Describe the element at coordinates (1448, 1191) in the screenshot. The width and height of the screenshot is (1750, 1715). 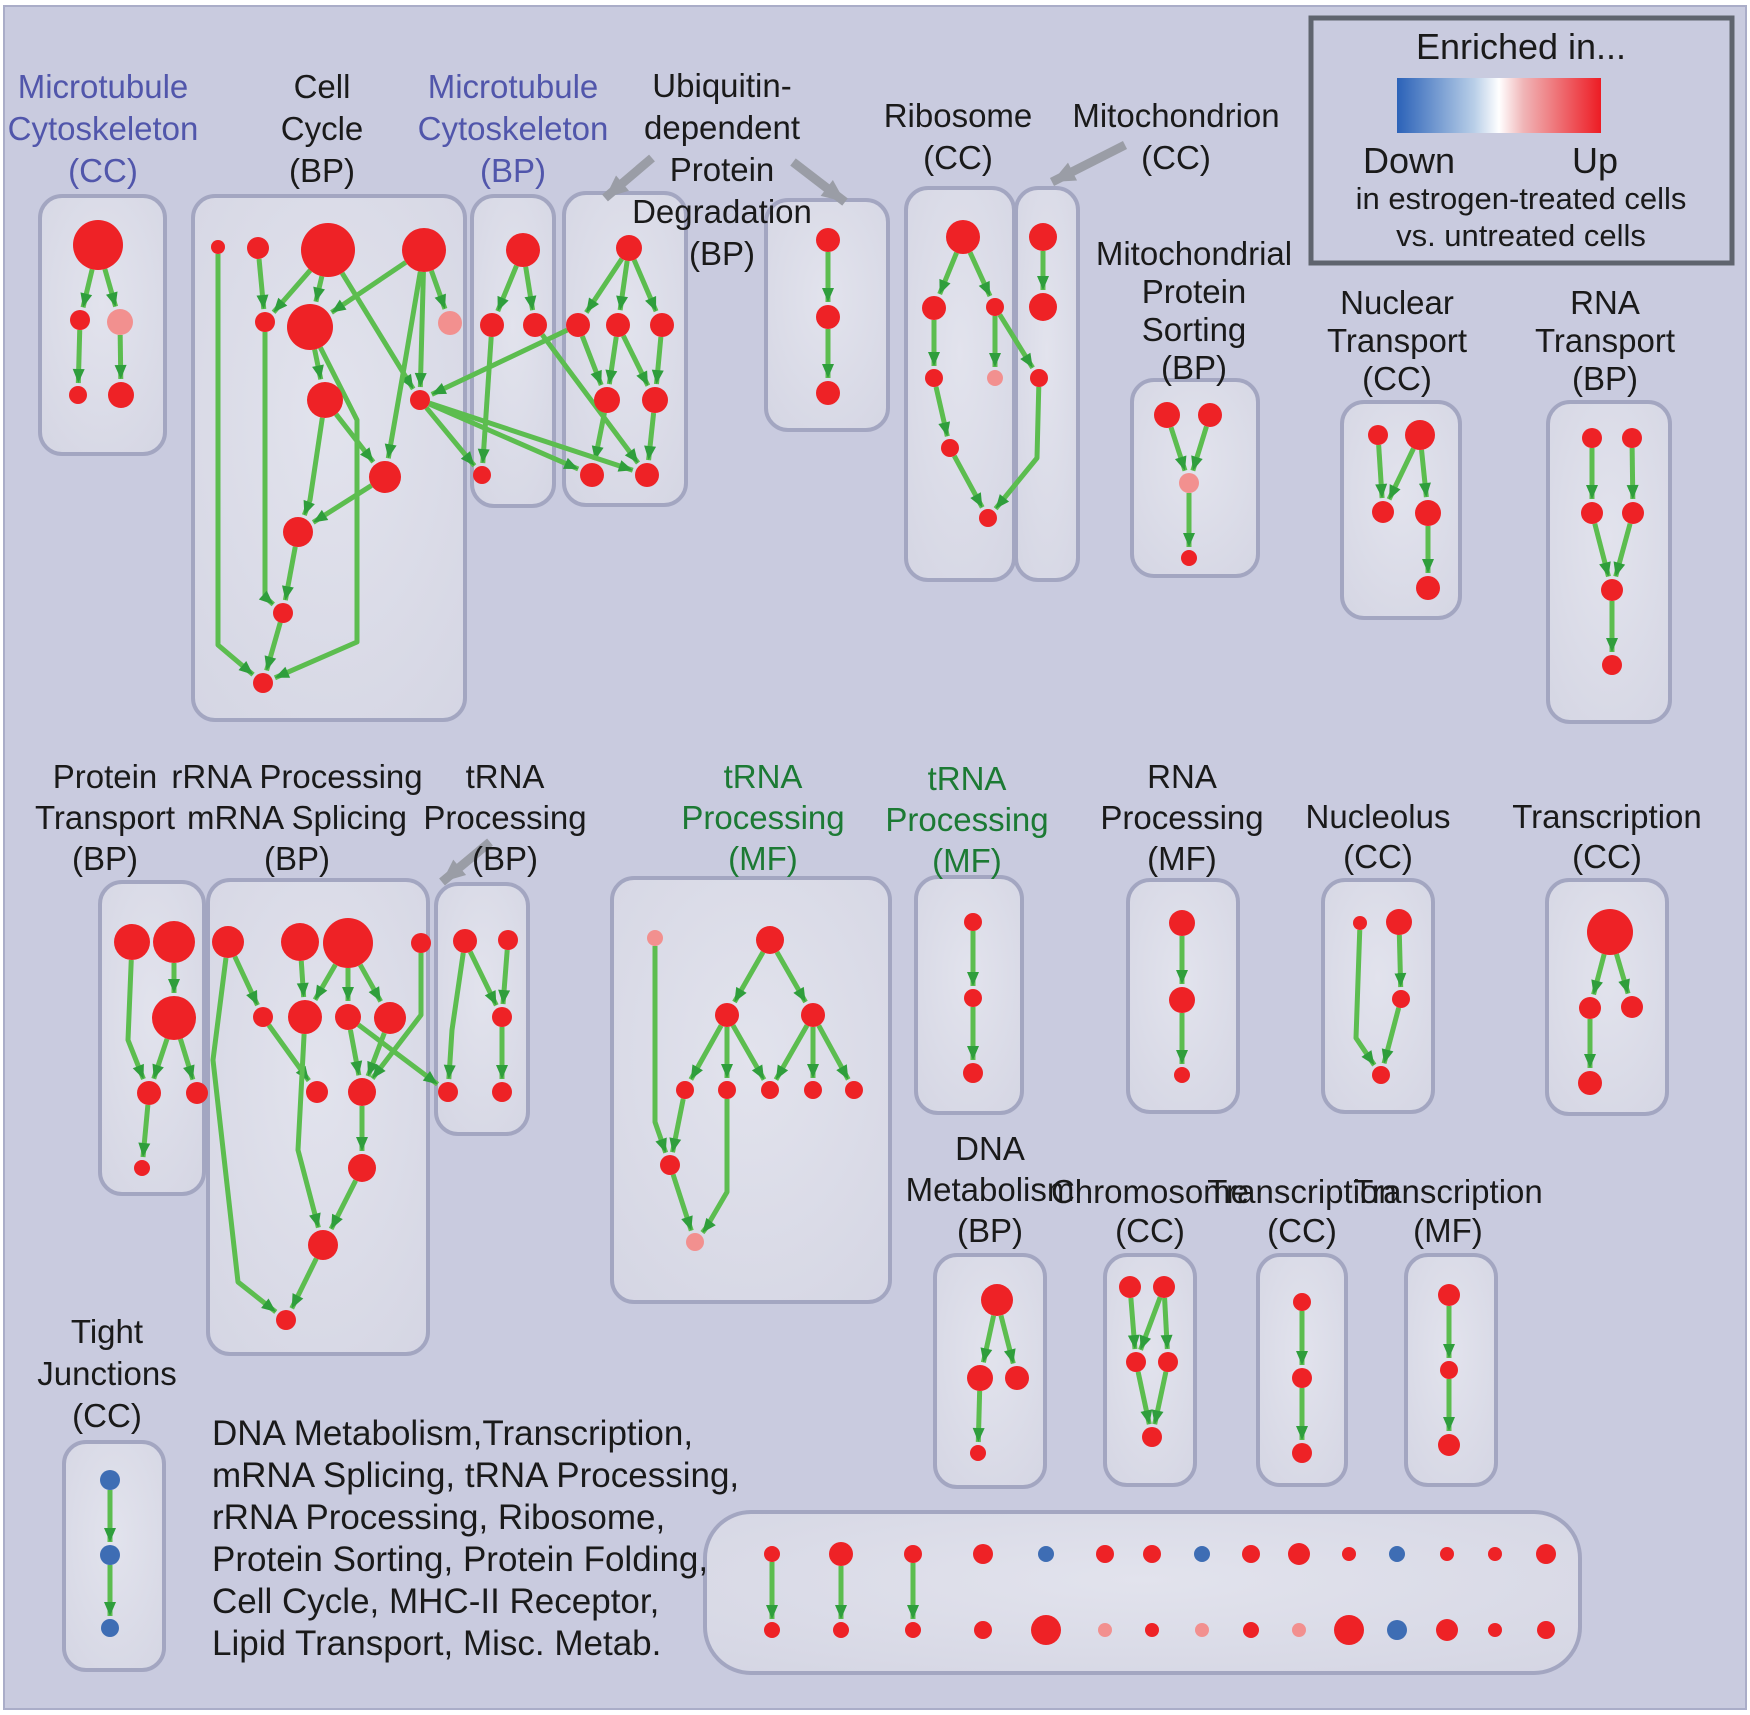
I see `label-transcription-mf-3-line-0: Transcription` at that location.